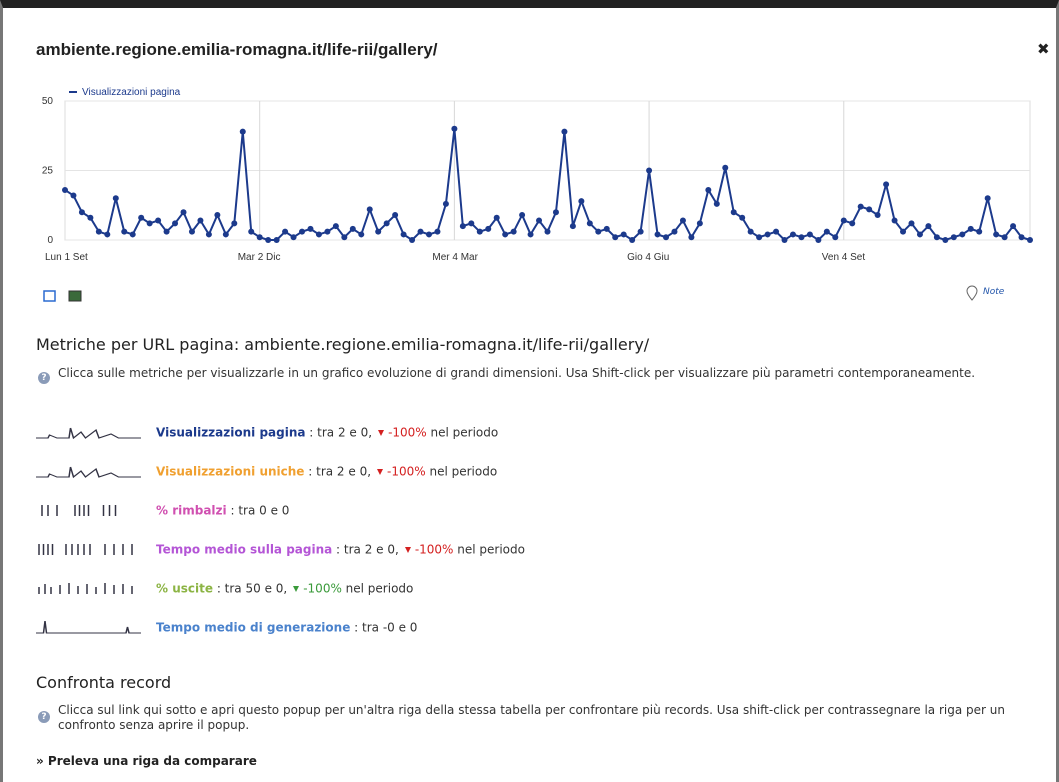  I want to click on metric-suffix: nel periodo, so click(489, 549).